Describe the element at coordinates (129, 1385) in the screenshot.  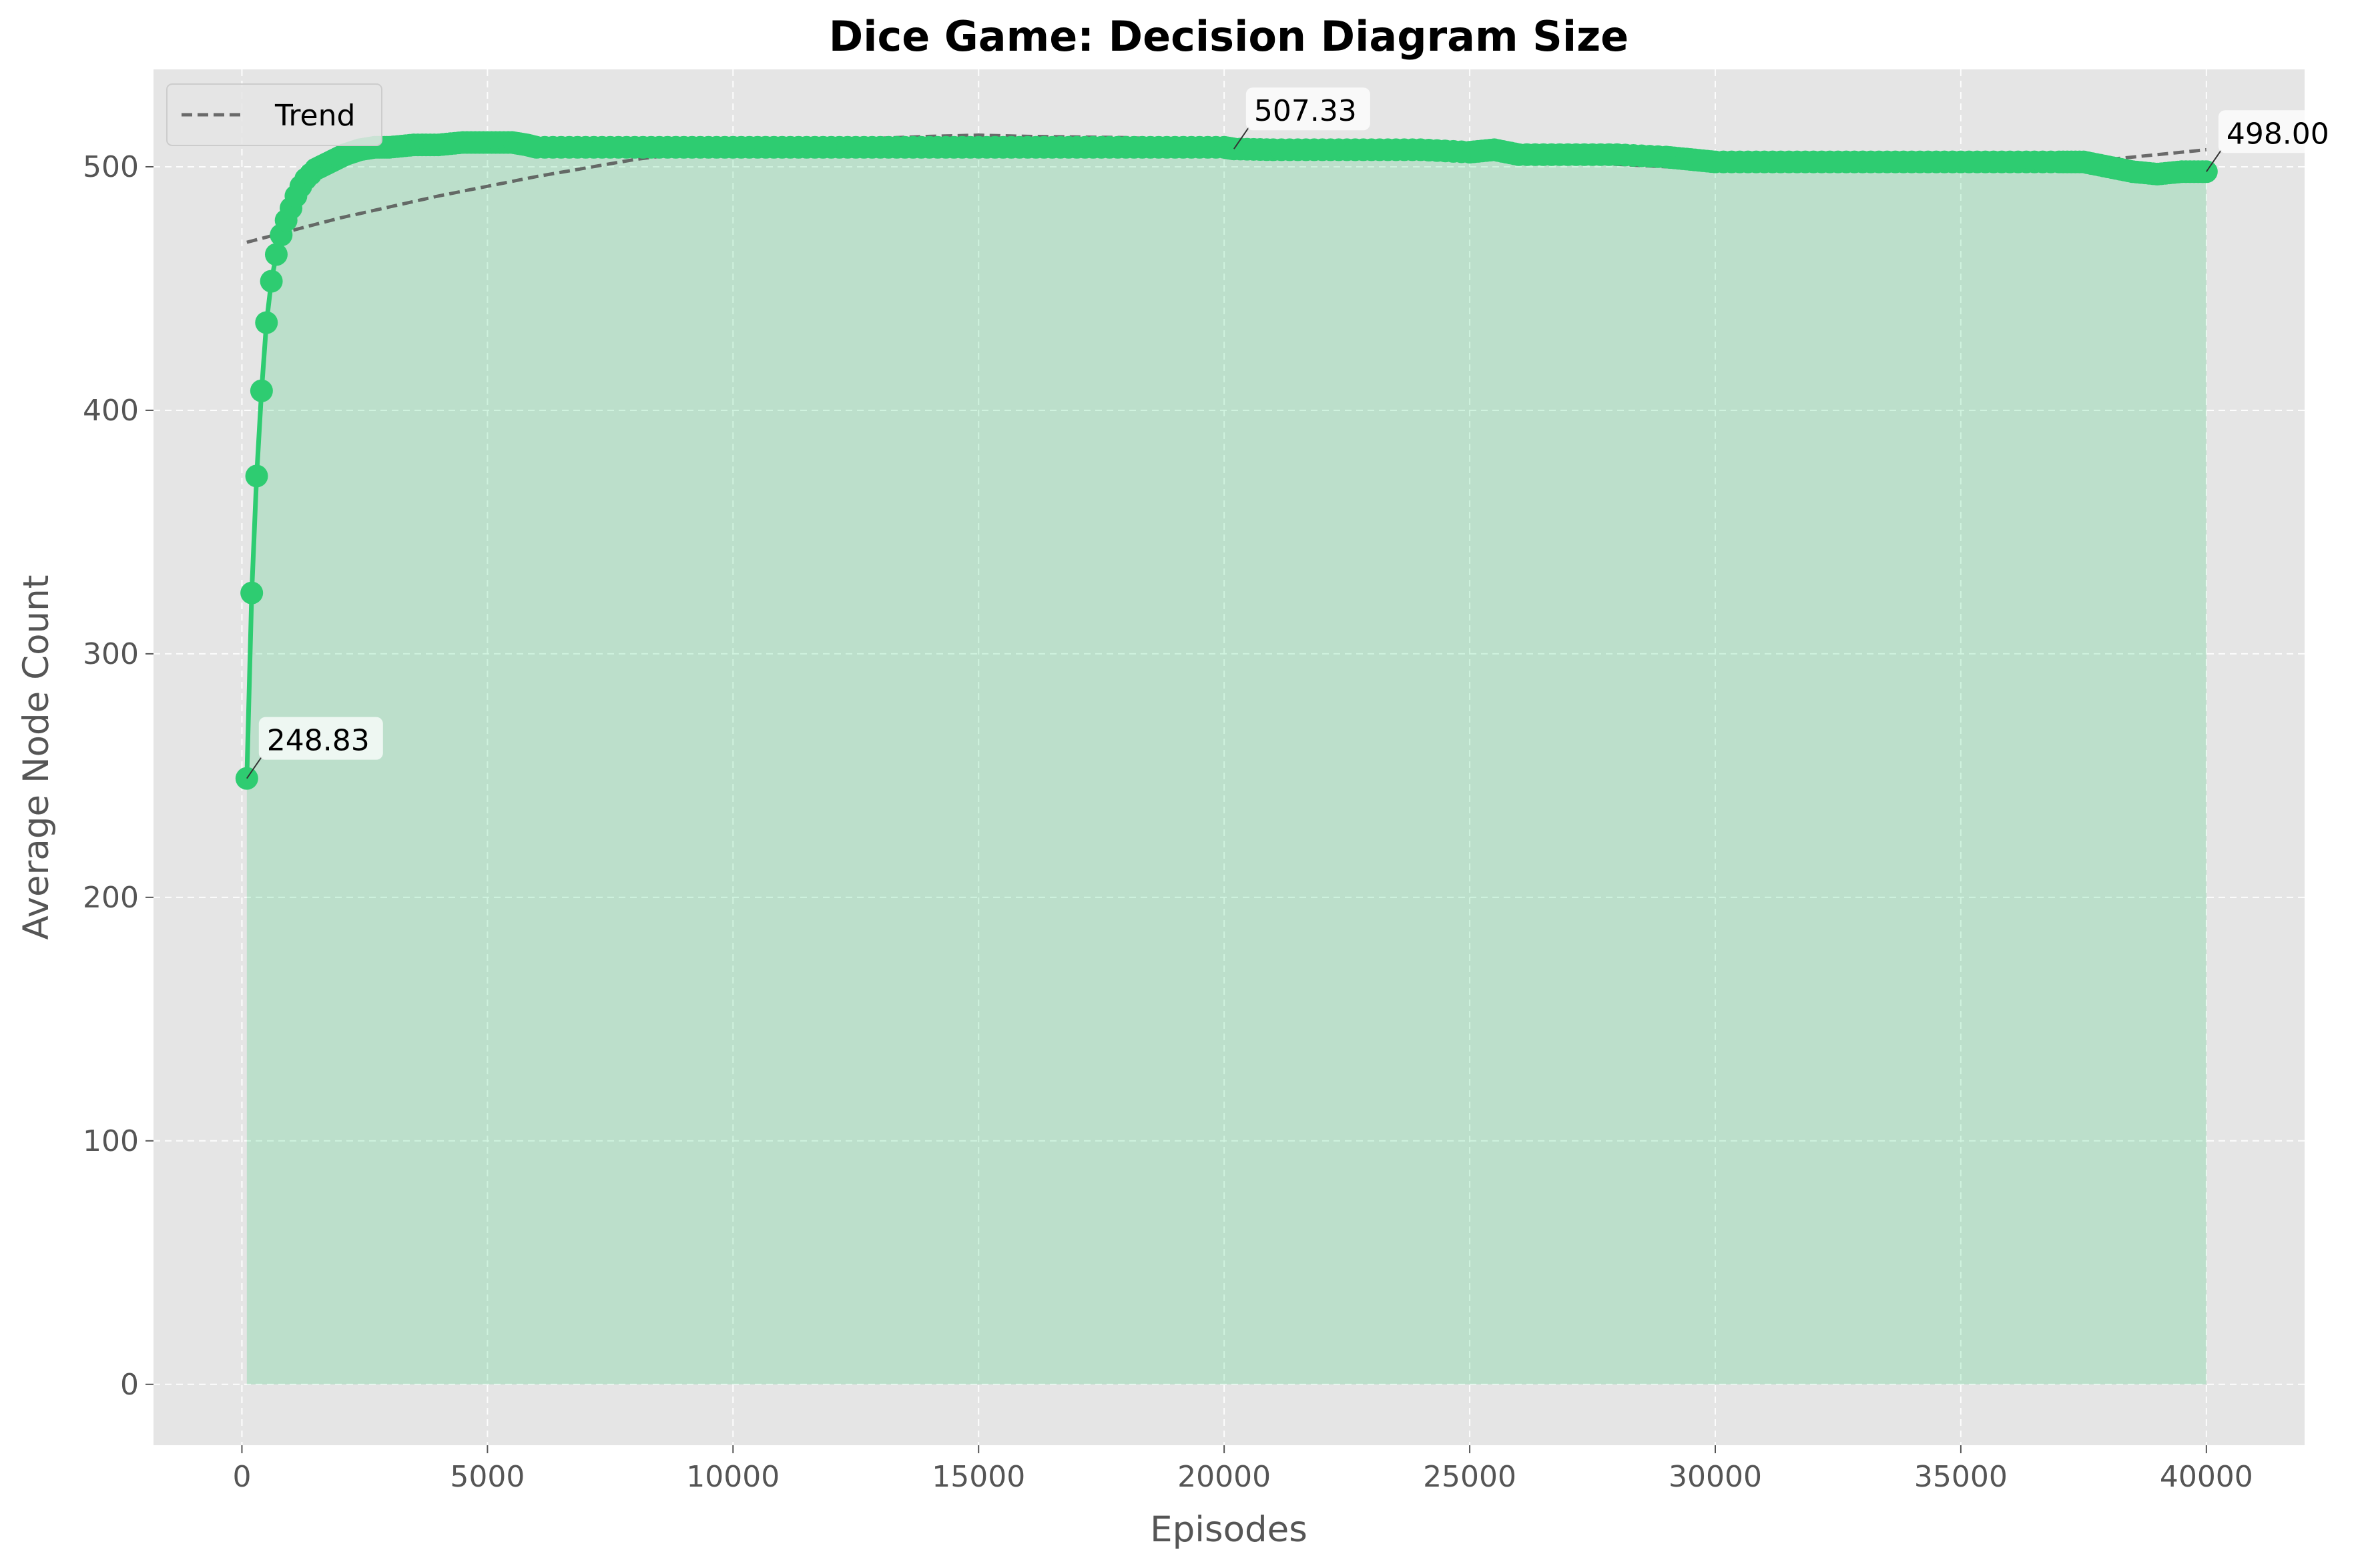
I see `y-tick-label: 0` at that location.